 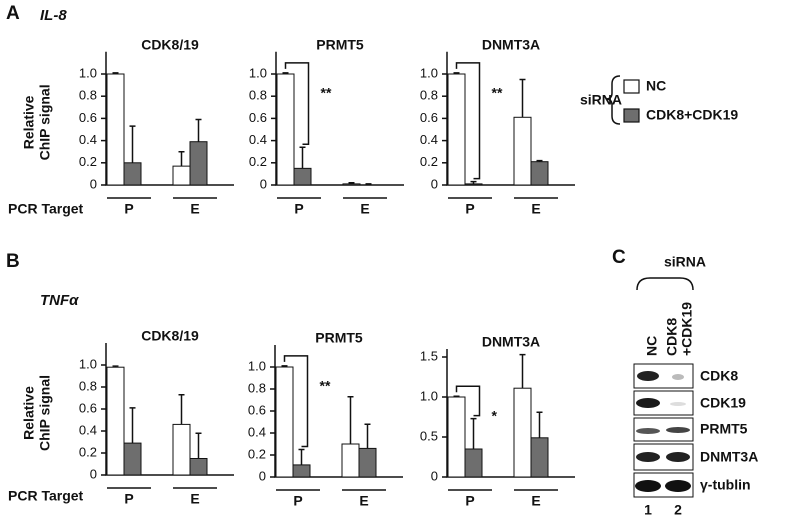 What do you see at coordinates (723, 403) in the screenshot?
I see `band-label: CDK19` at bounding box center [723, 403].